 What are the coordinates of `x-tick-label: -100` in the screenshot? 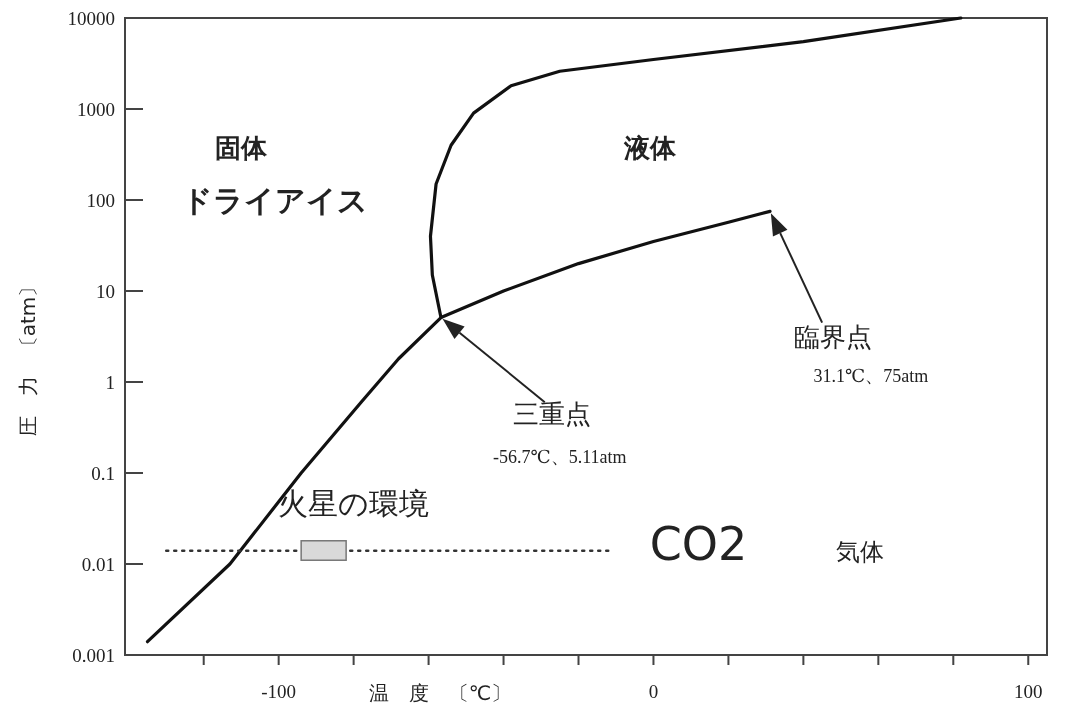 It's located at (279, 691).